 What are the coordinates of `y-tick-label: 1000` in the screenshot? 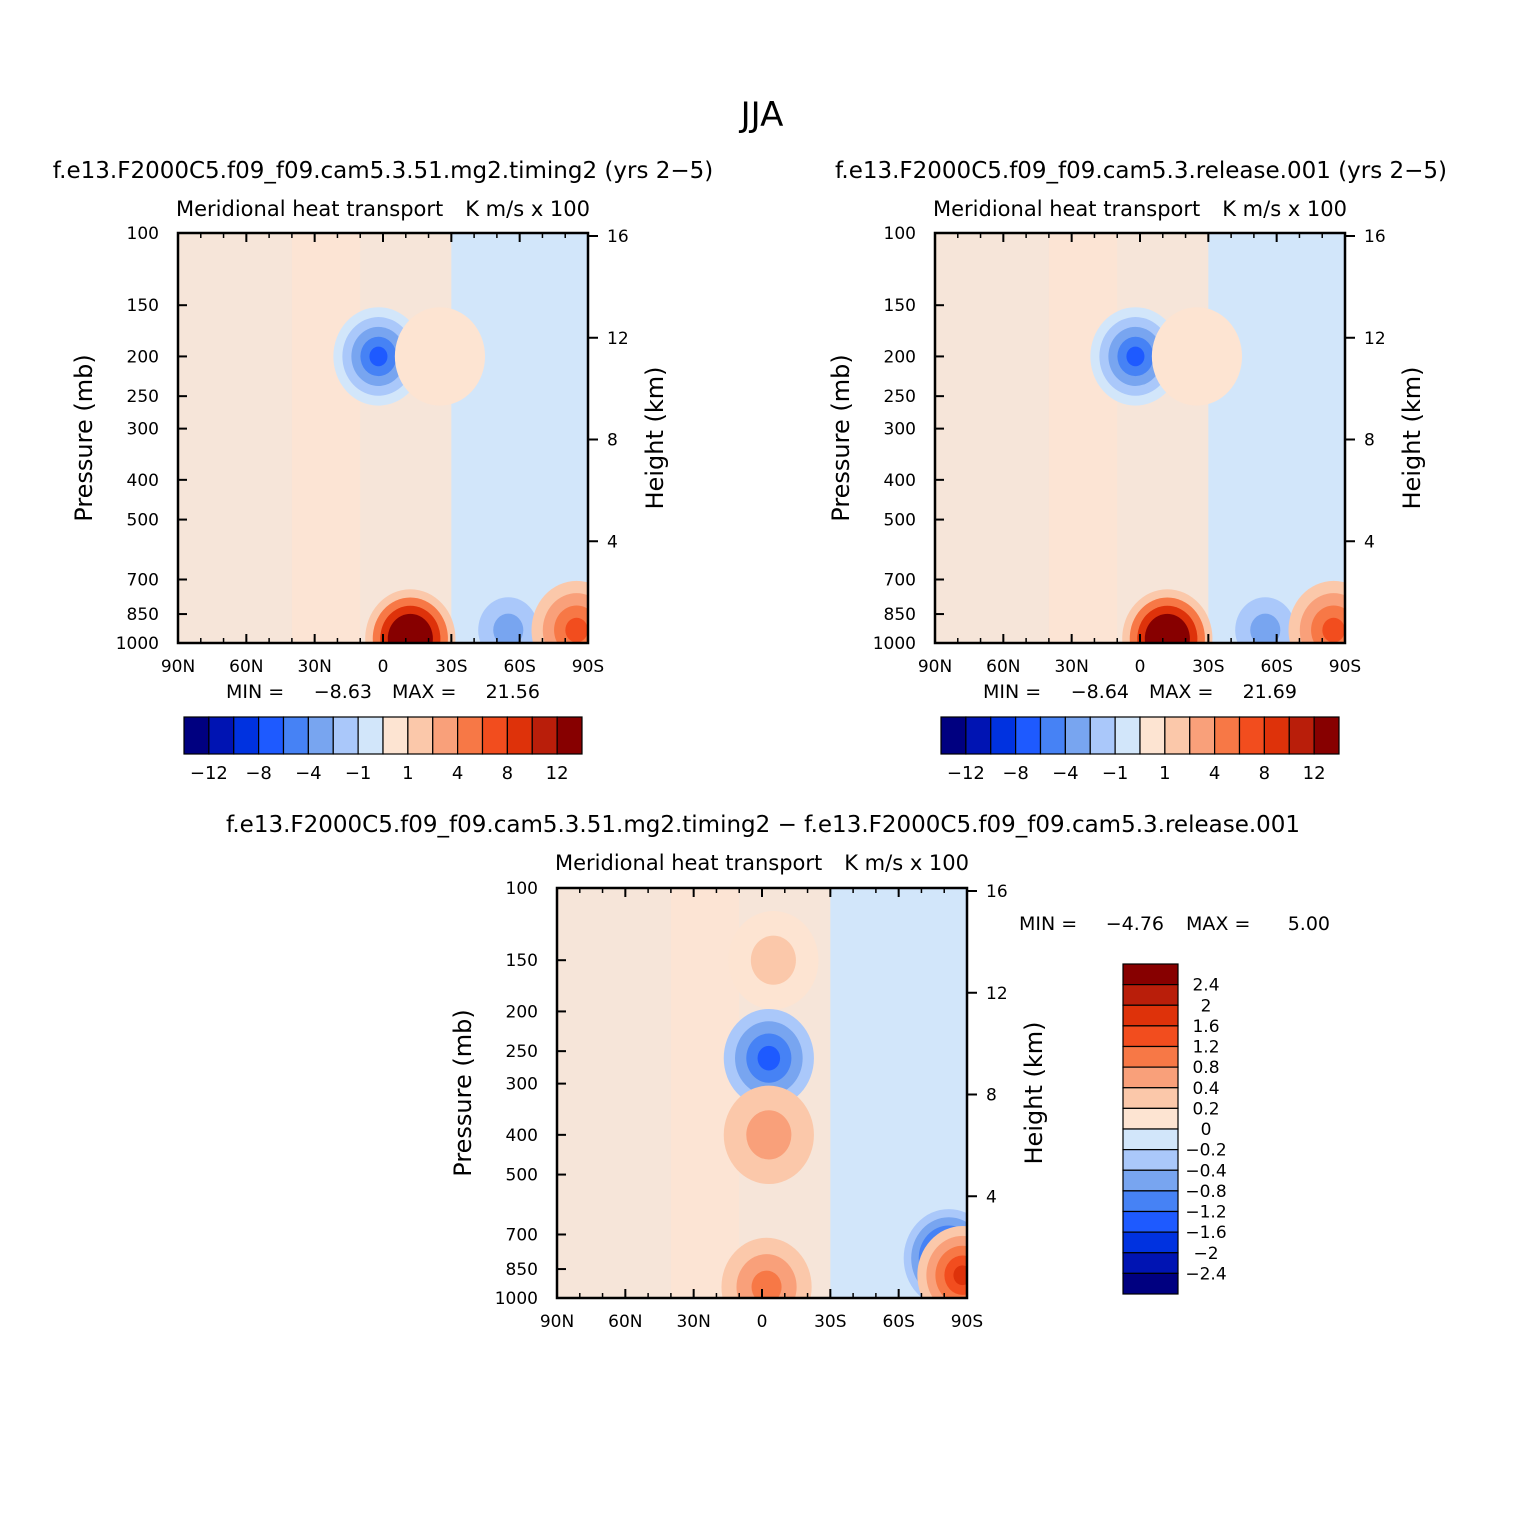 It's located at (516, 1299).